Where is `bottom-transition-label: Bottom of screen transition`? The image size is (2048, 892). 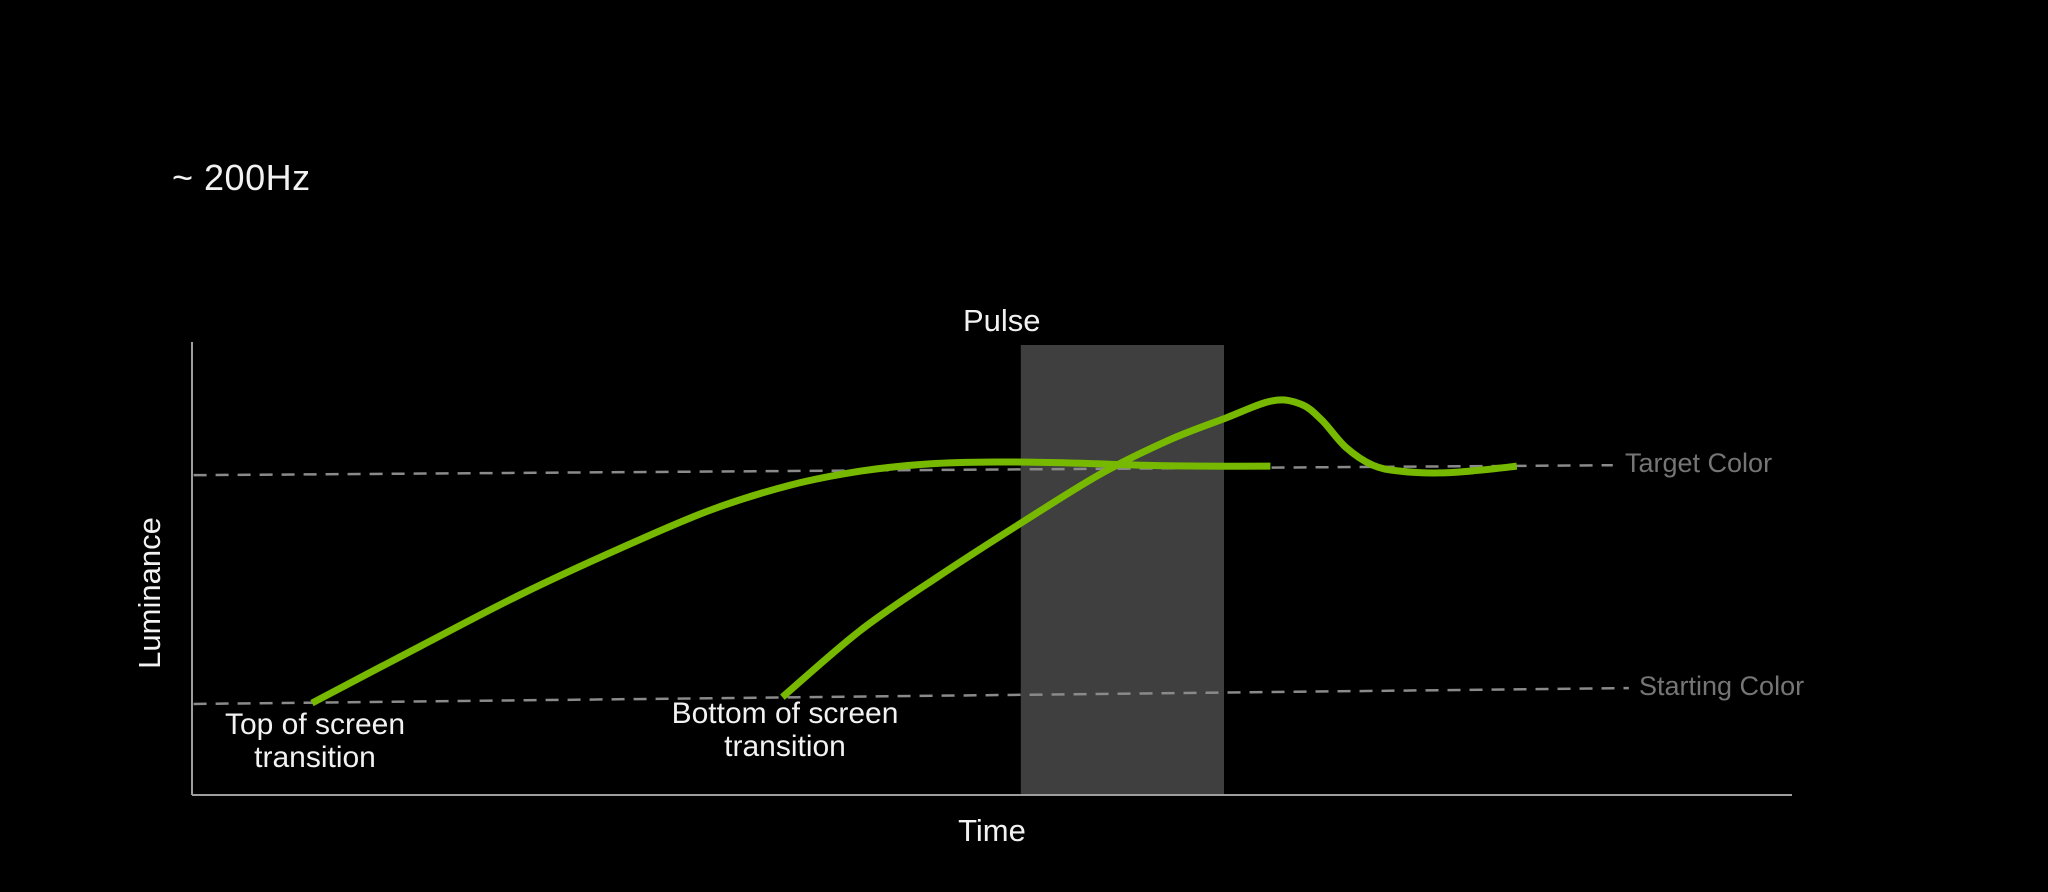 bottom-transition-label: Bottom of screen transition is located at coordinates (785, 730).